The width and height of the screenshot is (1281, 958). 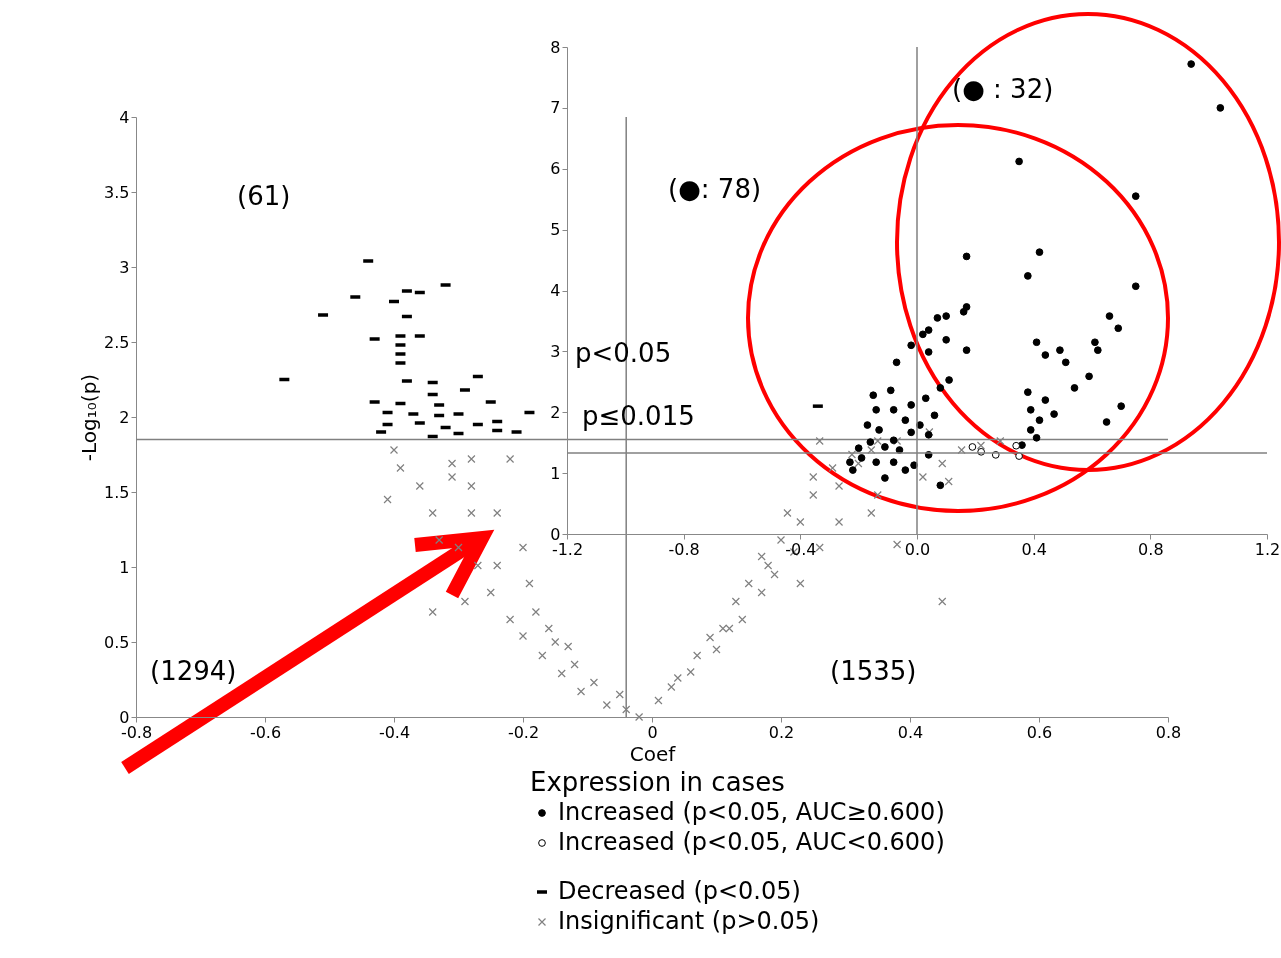 I want to click on x-tick-label: 0.2, so click(x=781, y=732).